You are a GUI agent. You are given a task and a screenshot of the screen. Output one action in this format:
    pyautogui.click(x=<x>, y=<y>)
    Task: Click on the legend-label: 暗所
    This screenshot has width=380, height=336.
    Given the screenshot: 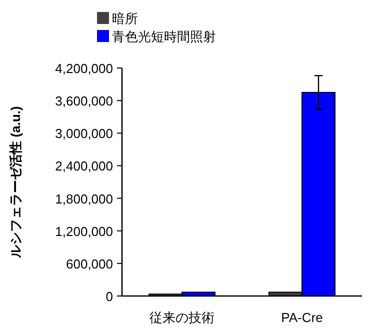 What is the action you would take?
    pyautogui.click(x=125, y=18)
    